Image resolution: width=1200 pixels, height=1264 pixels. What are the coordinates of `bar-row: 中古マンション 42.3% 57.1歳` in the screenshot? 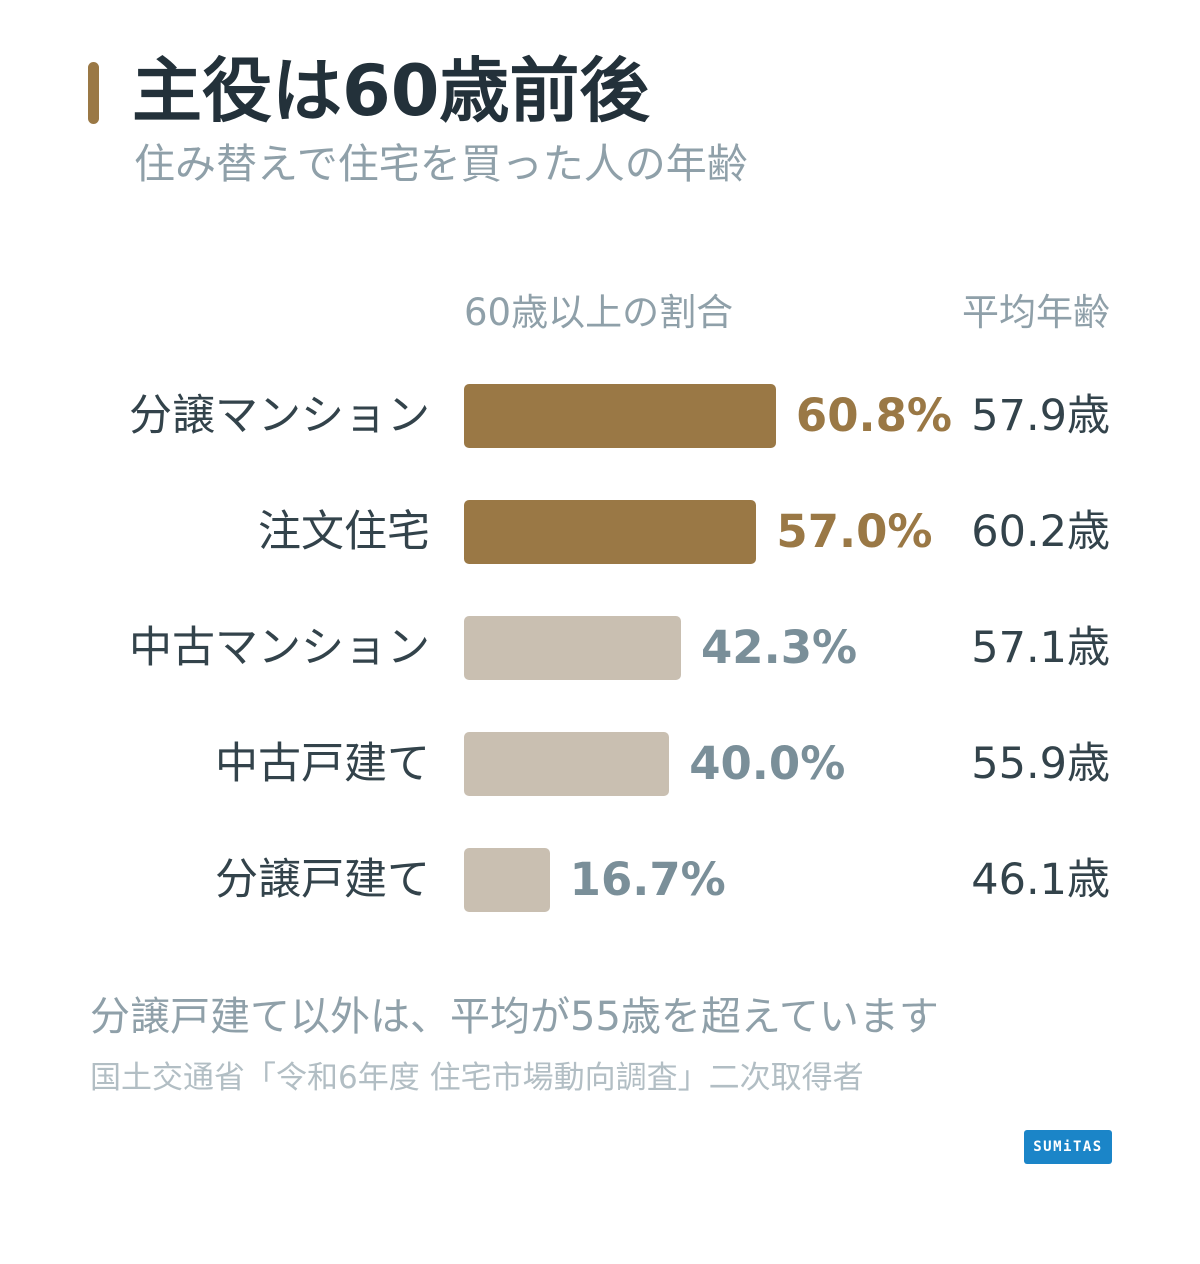 It's located at (600, 648).